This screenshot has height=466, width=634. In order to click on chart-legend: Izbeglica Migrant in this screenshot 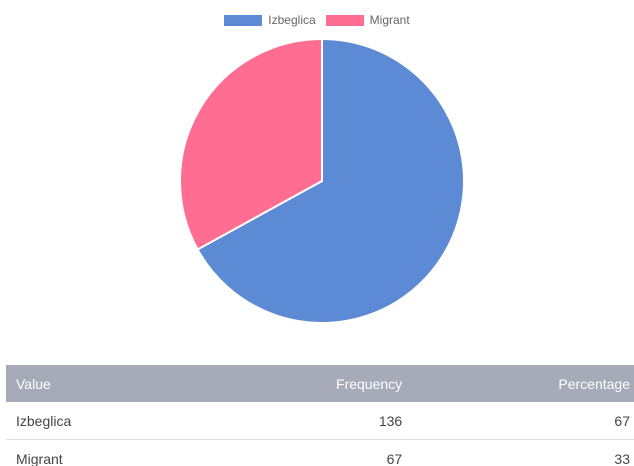, I will do `click(317, 20)`.